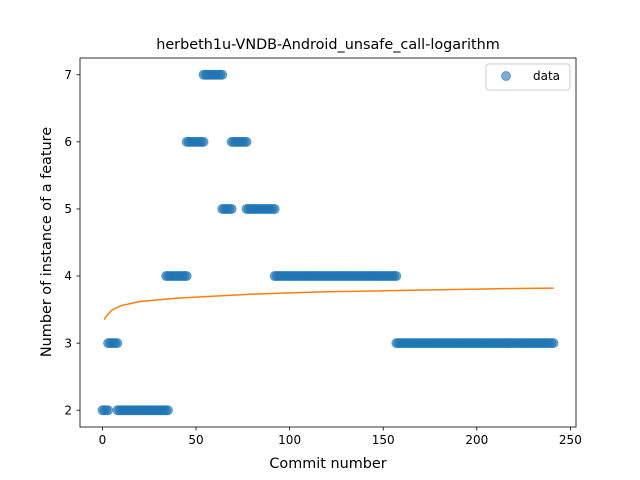 This screenshot has height=480, width=640. What do you see at coordinates (68, 410) in the screenshot?
I see `y-tick-label: 2` at bounding box center [68, 410].